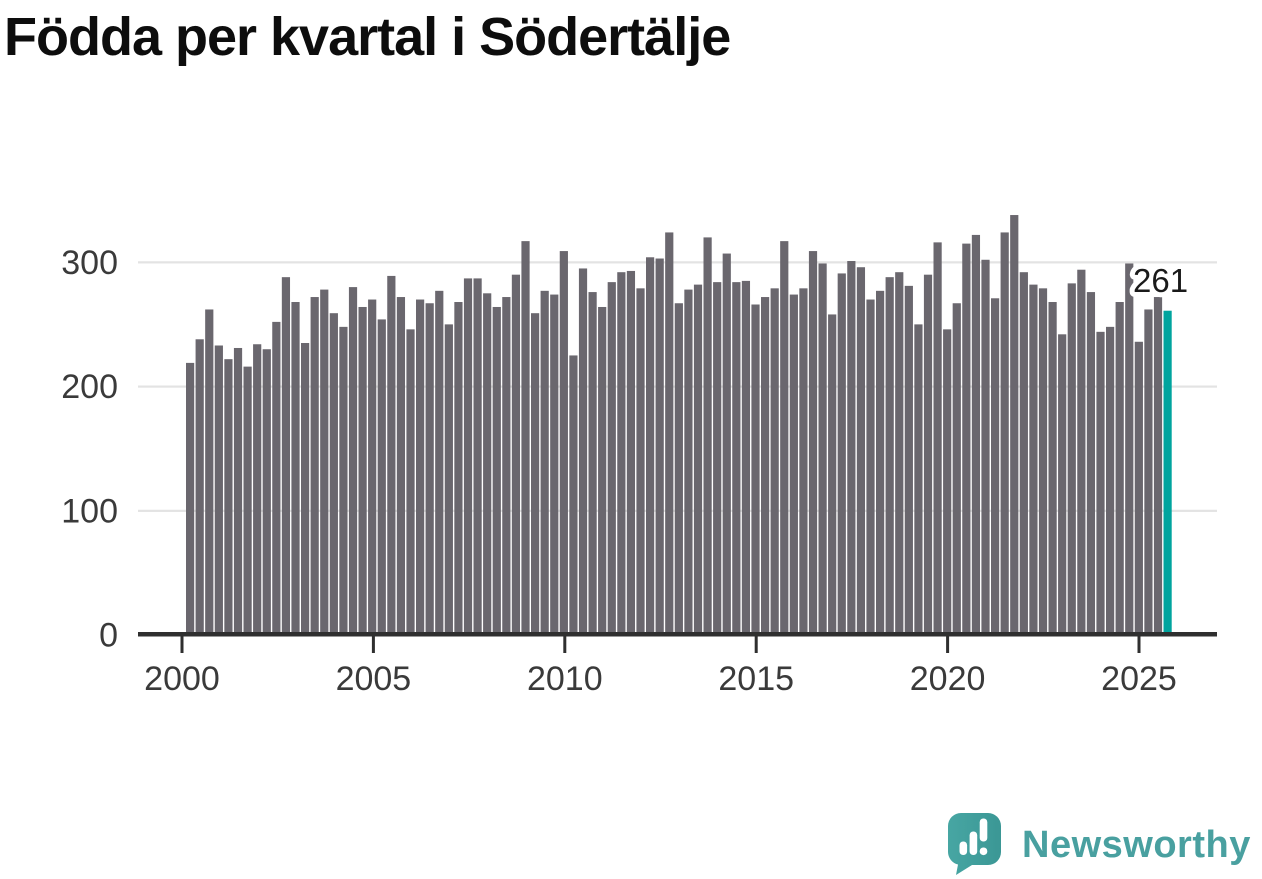 Image resolution: width=1262 pixels, height=879 pixels. I want to click on newsworthy-wordmark: Newsworthy, so click(1136, 845).